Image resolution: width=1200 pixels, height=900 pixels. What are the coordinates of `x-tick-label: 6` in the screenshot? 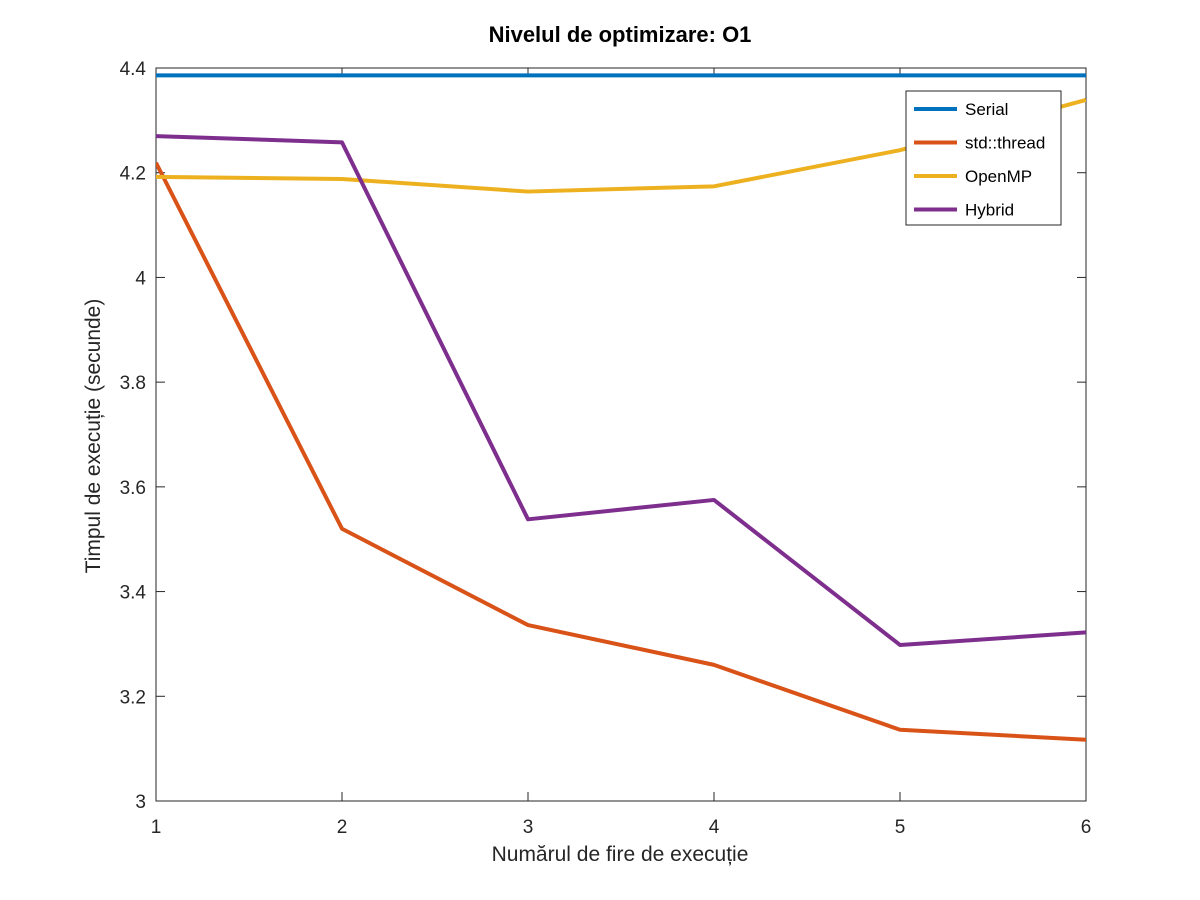 It's located at (1086, 827).